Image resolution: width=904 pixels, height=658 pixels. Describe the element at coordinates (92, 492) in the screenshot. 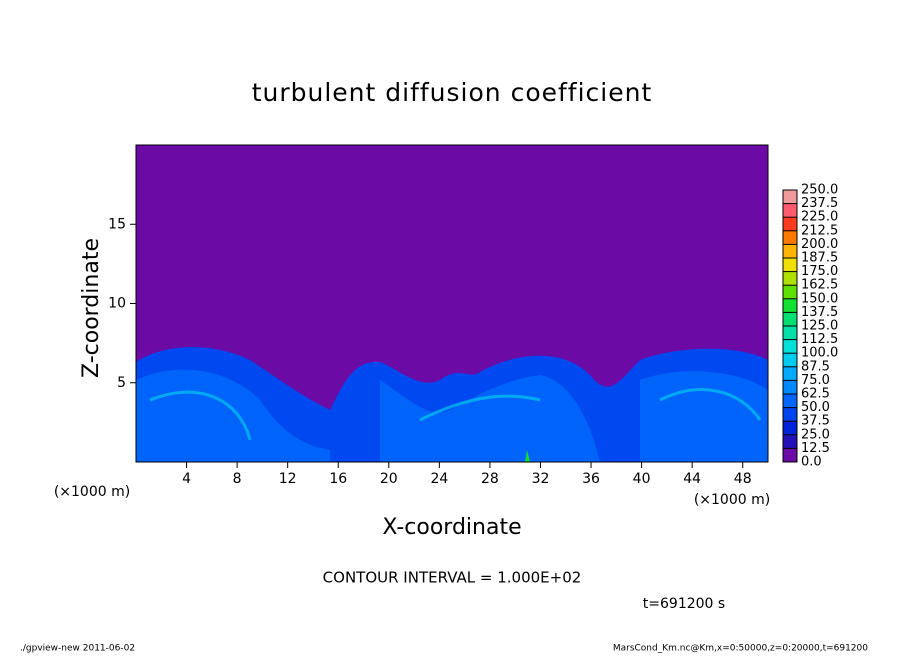

I see `x-unit-left: (×1000 m)` at that location.